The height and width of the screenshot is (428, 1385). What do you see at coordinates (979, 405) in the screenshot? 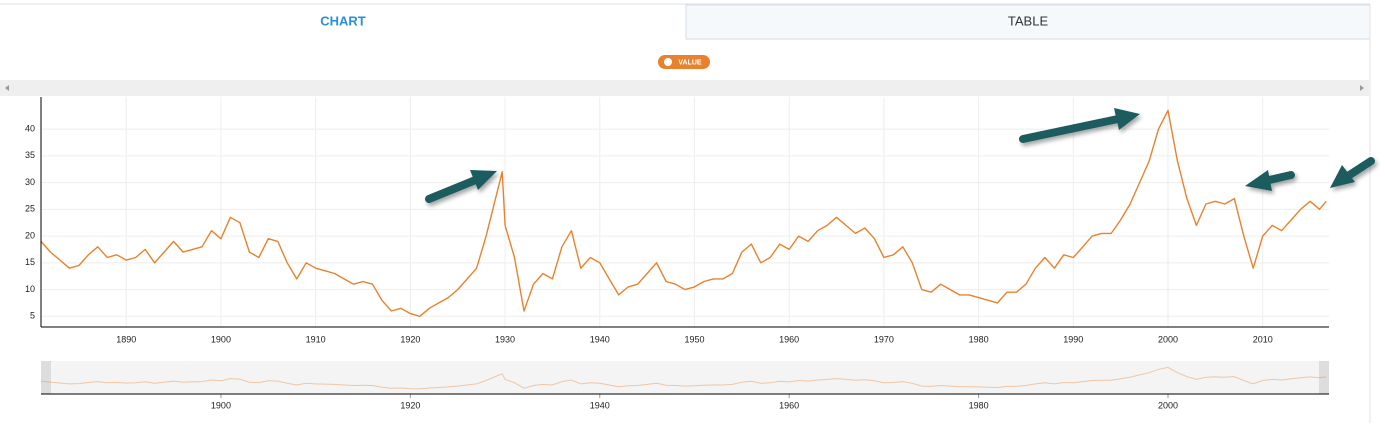
I see `navigator-tick-label: 1980` at bounding box center [979, 405].